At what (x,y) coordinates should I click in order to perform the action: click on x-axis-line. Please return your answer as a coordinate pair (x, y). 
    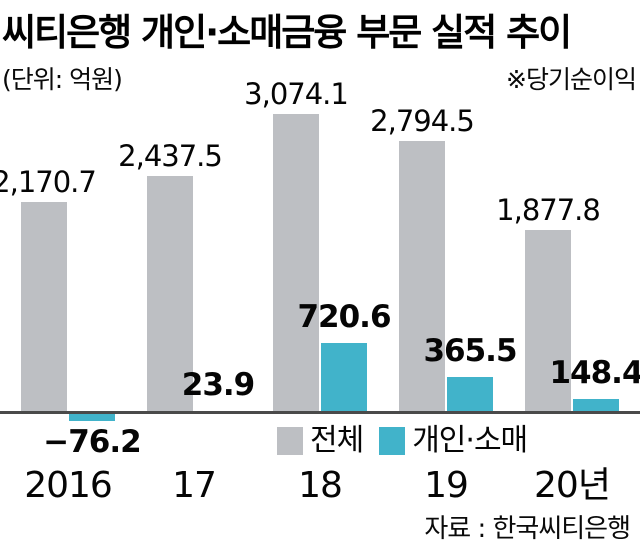
    Looking at the image, I should click on (320, 412).